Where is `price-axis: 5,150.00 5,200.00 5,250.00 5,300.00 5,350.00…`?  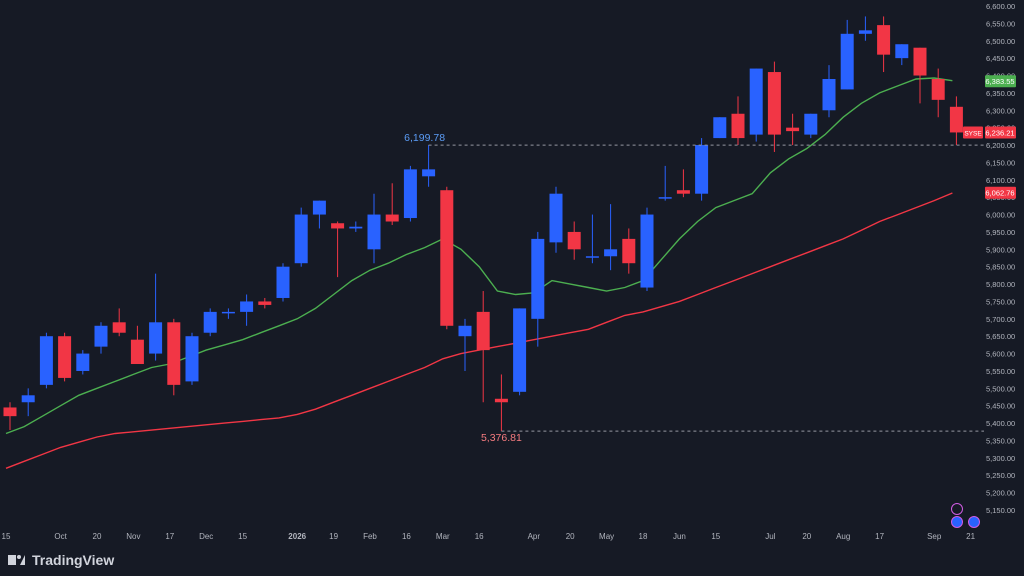 price-axis: 5,150.00 5,200.00 5,250.00 5,300.00 5,350.00… is located at coordinates (1000, 258).